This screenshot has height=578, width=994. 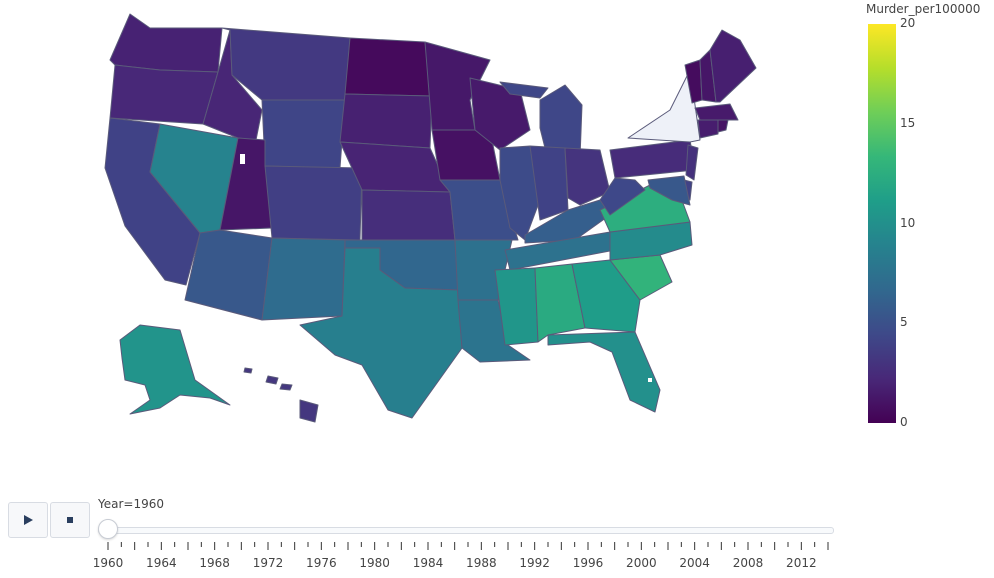 I want to click on state-wv, so click(x=622, y=196).